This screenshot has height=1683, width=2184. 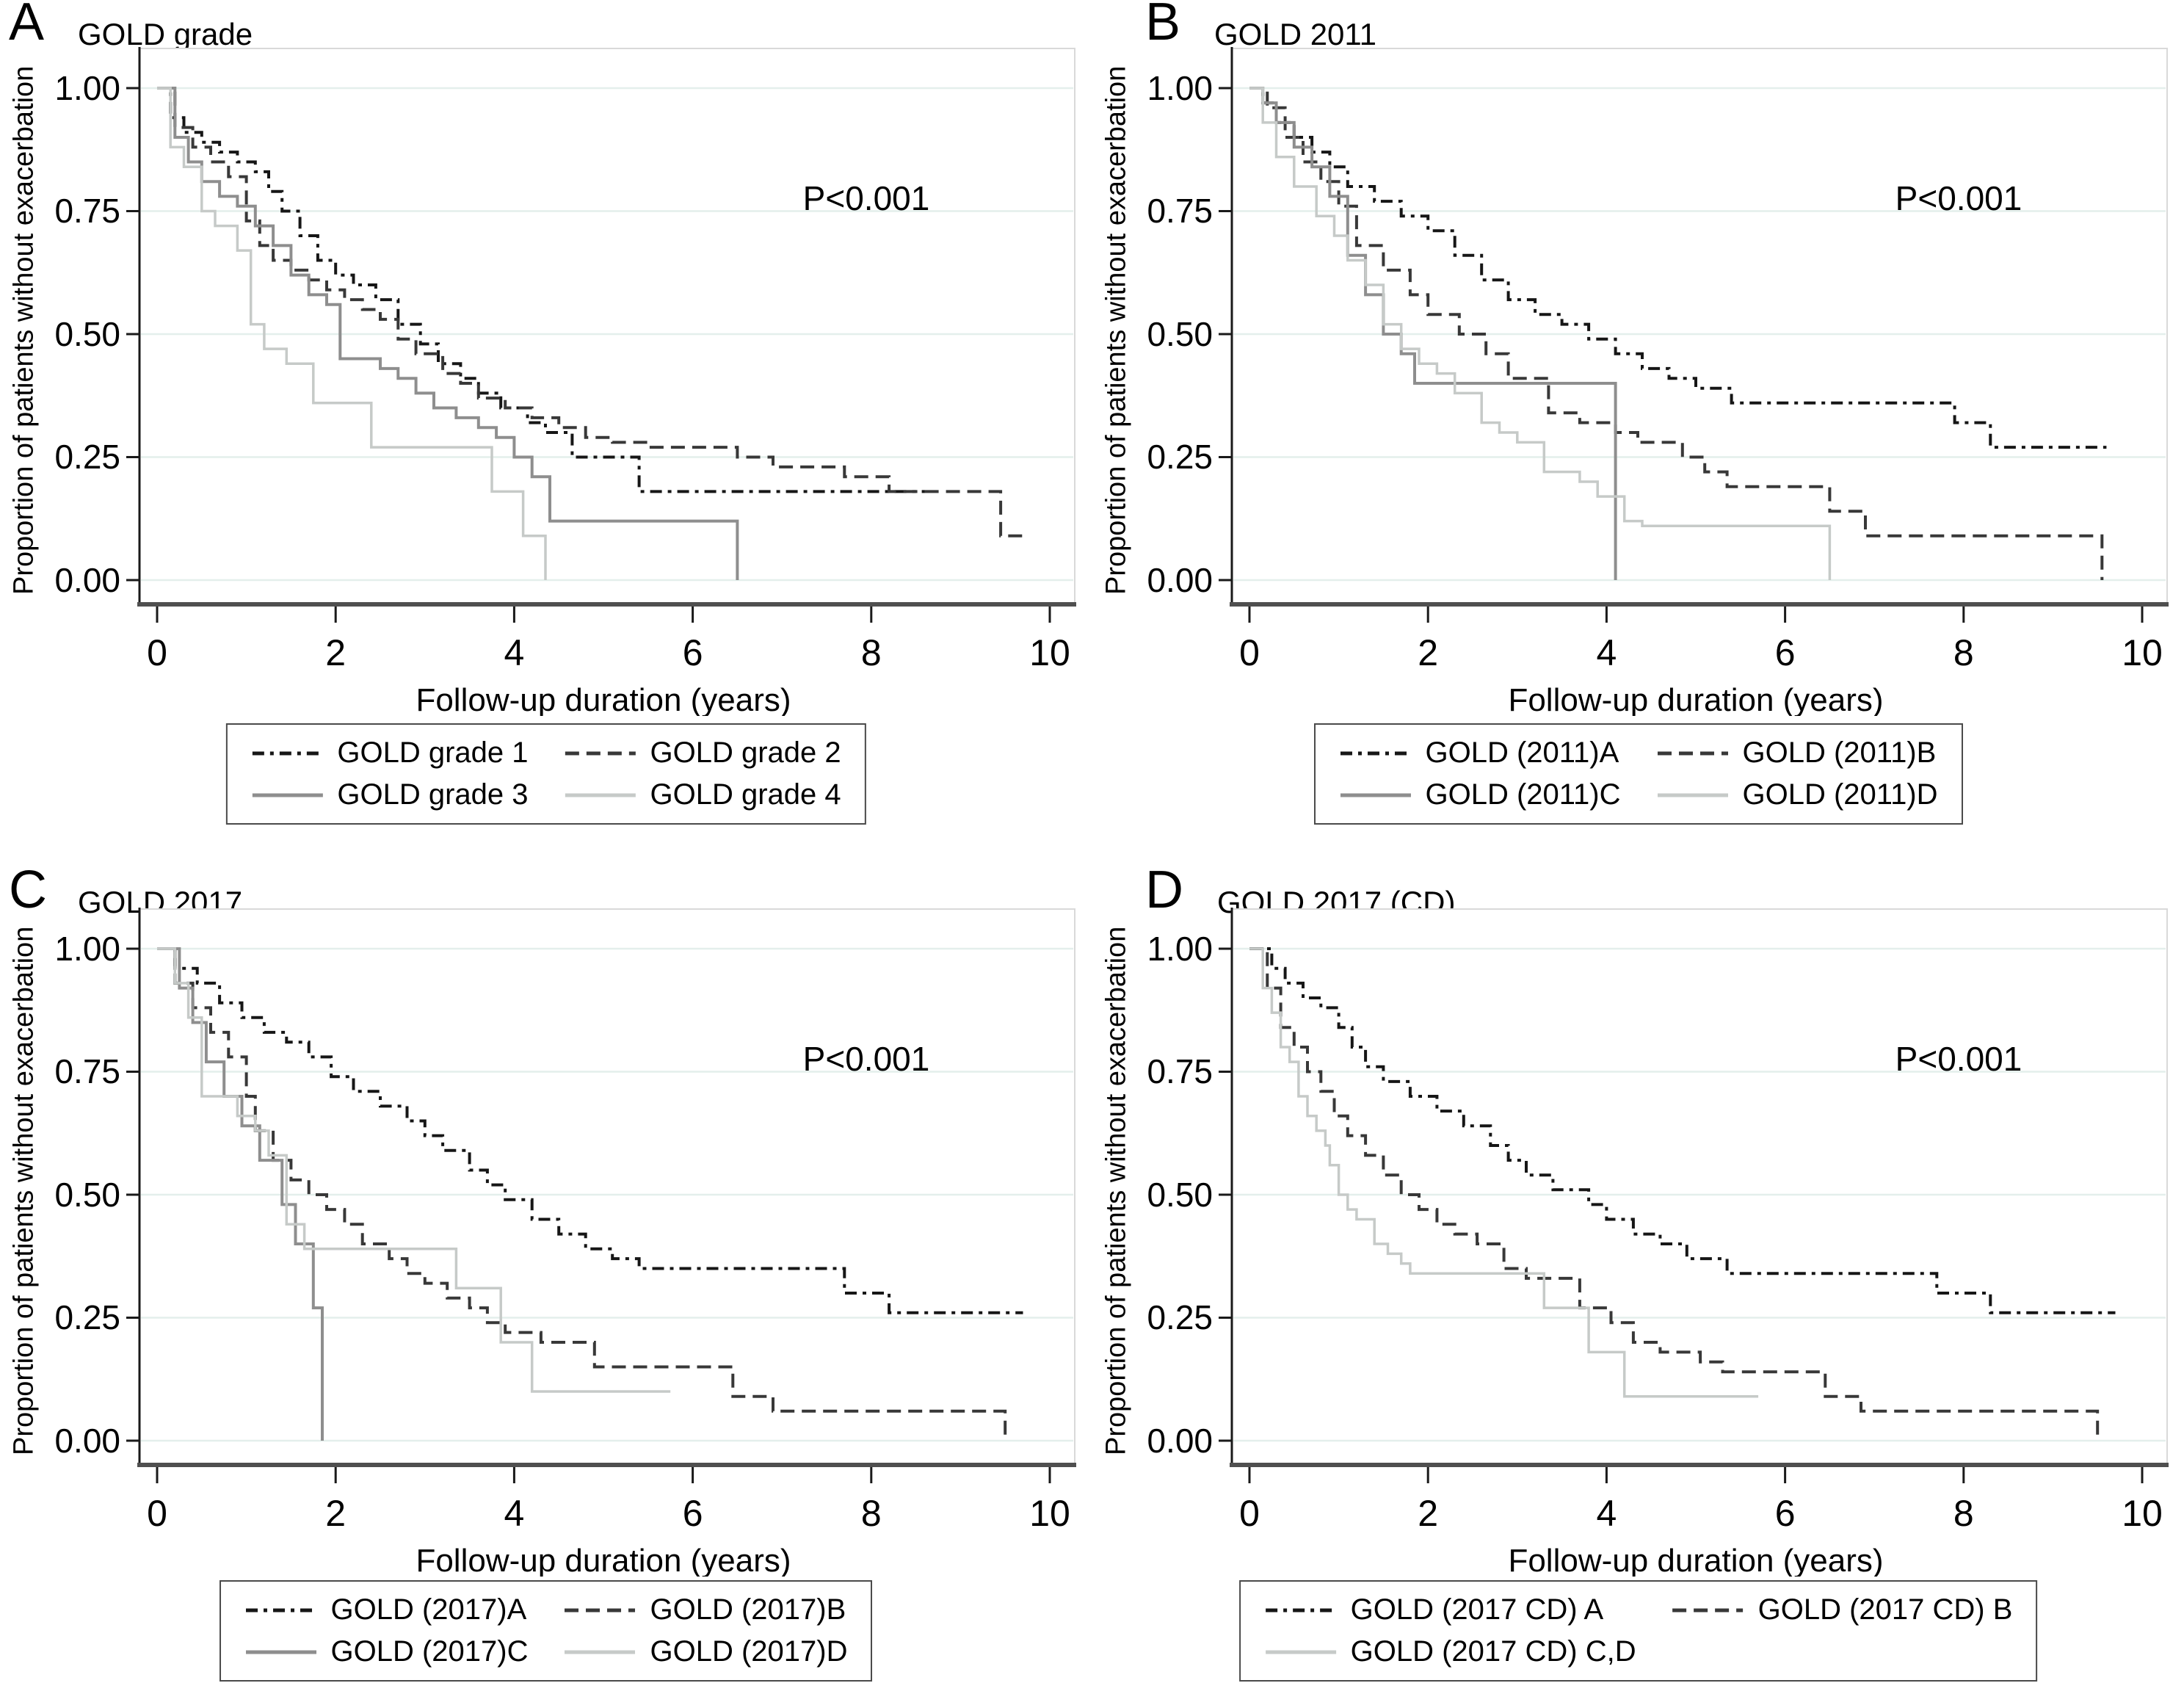 I want to click on legend-item: GOLD (2017)C, so click(x=386, y=1651).